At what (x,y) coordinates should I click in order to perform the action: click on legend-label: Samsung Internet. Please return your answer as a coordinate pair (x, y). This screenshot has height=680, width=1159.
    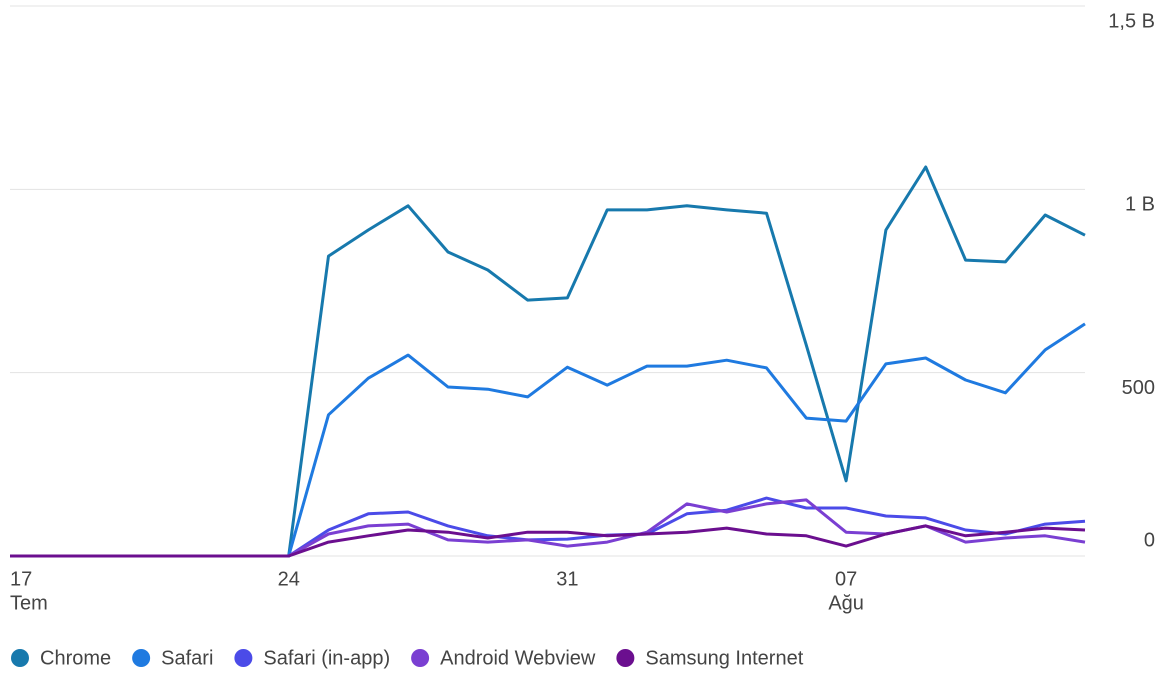
    Looking at the image, I should click on (724, 658).